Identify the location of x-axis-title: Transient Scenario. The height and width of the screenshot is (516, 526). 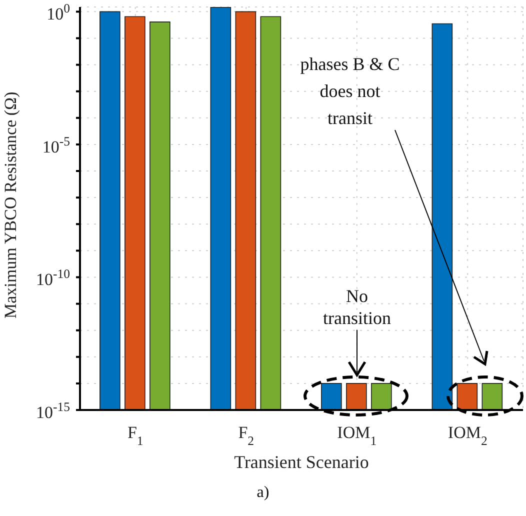
(301, 462).